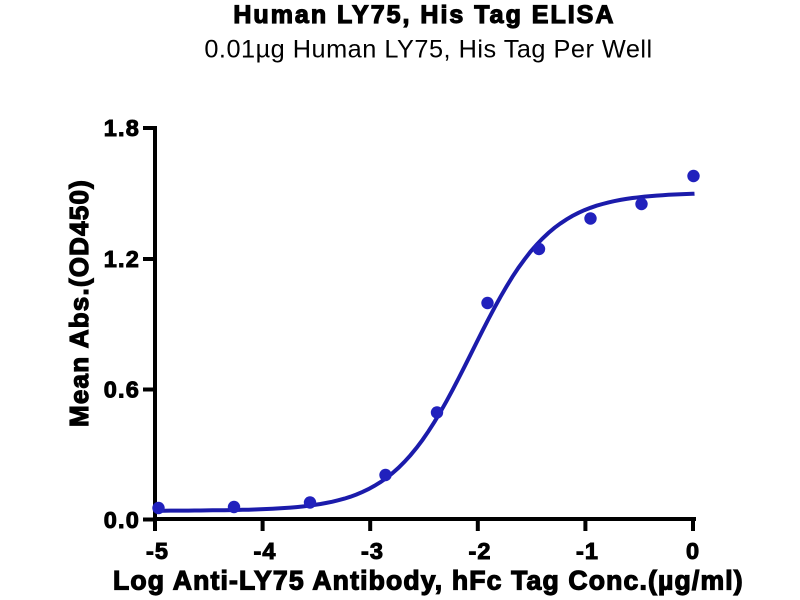 This screenshot has width=800, height=600. I want to click on svg-text: -3, so click(372, 551).